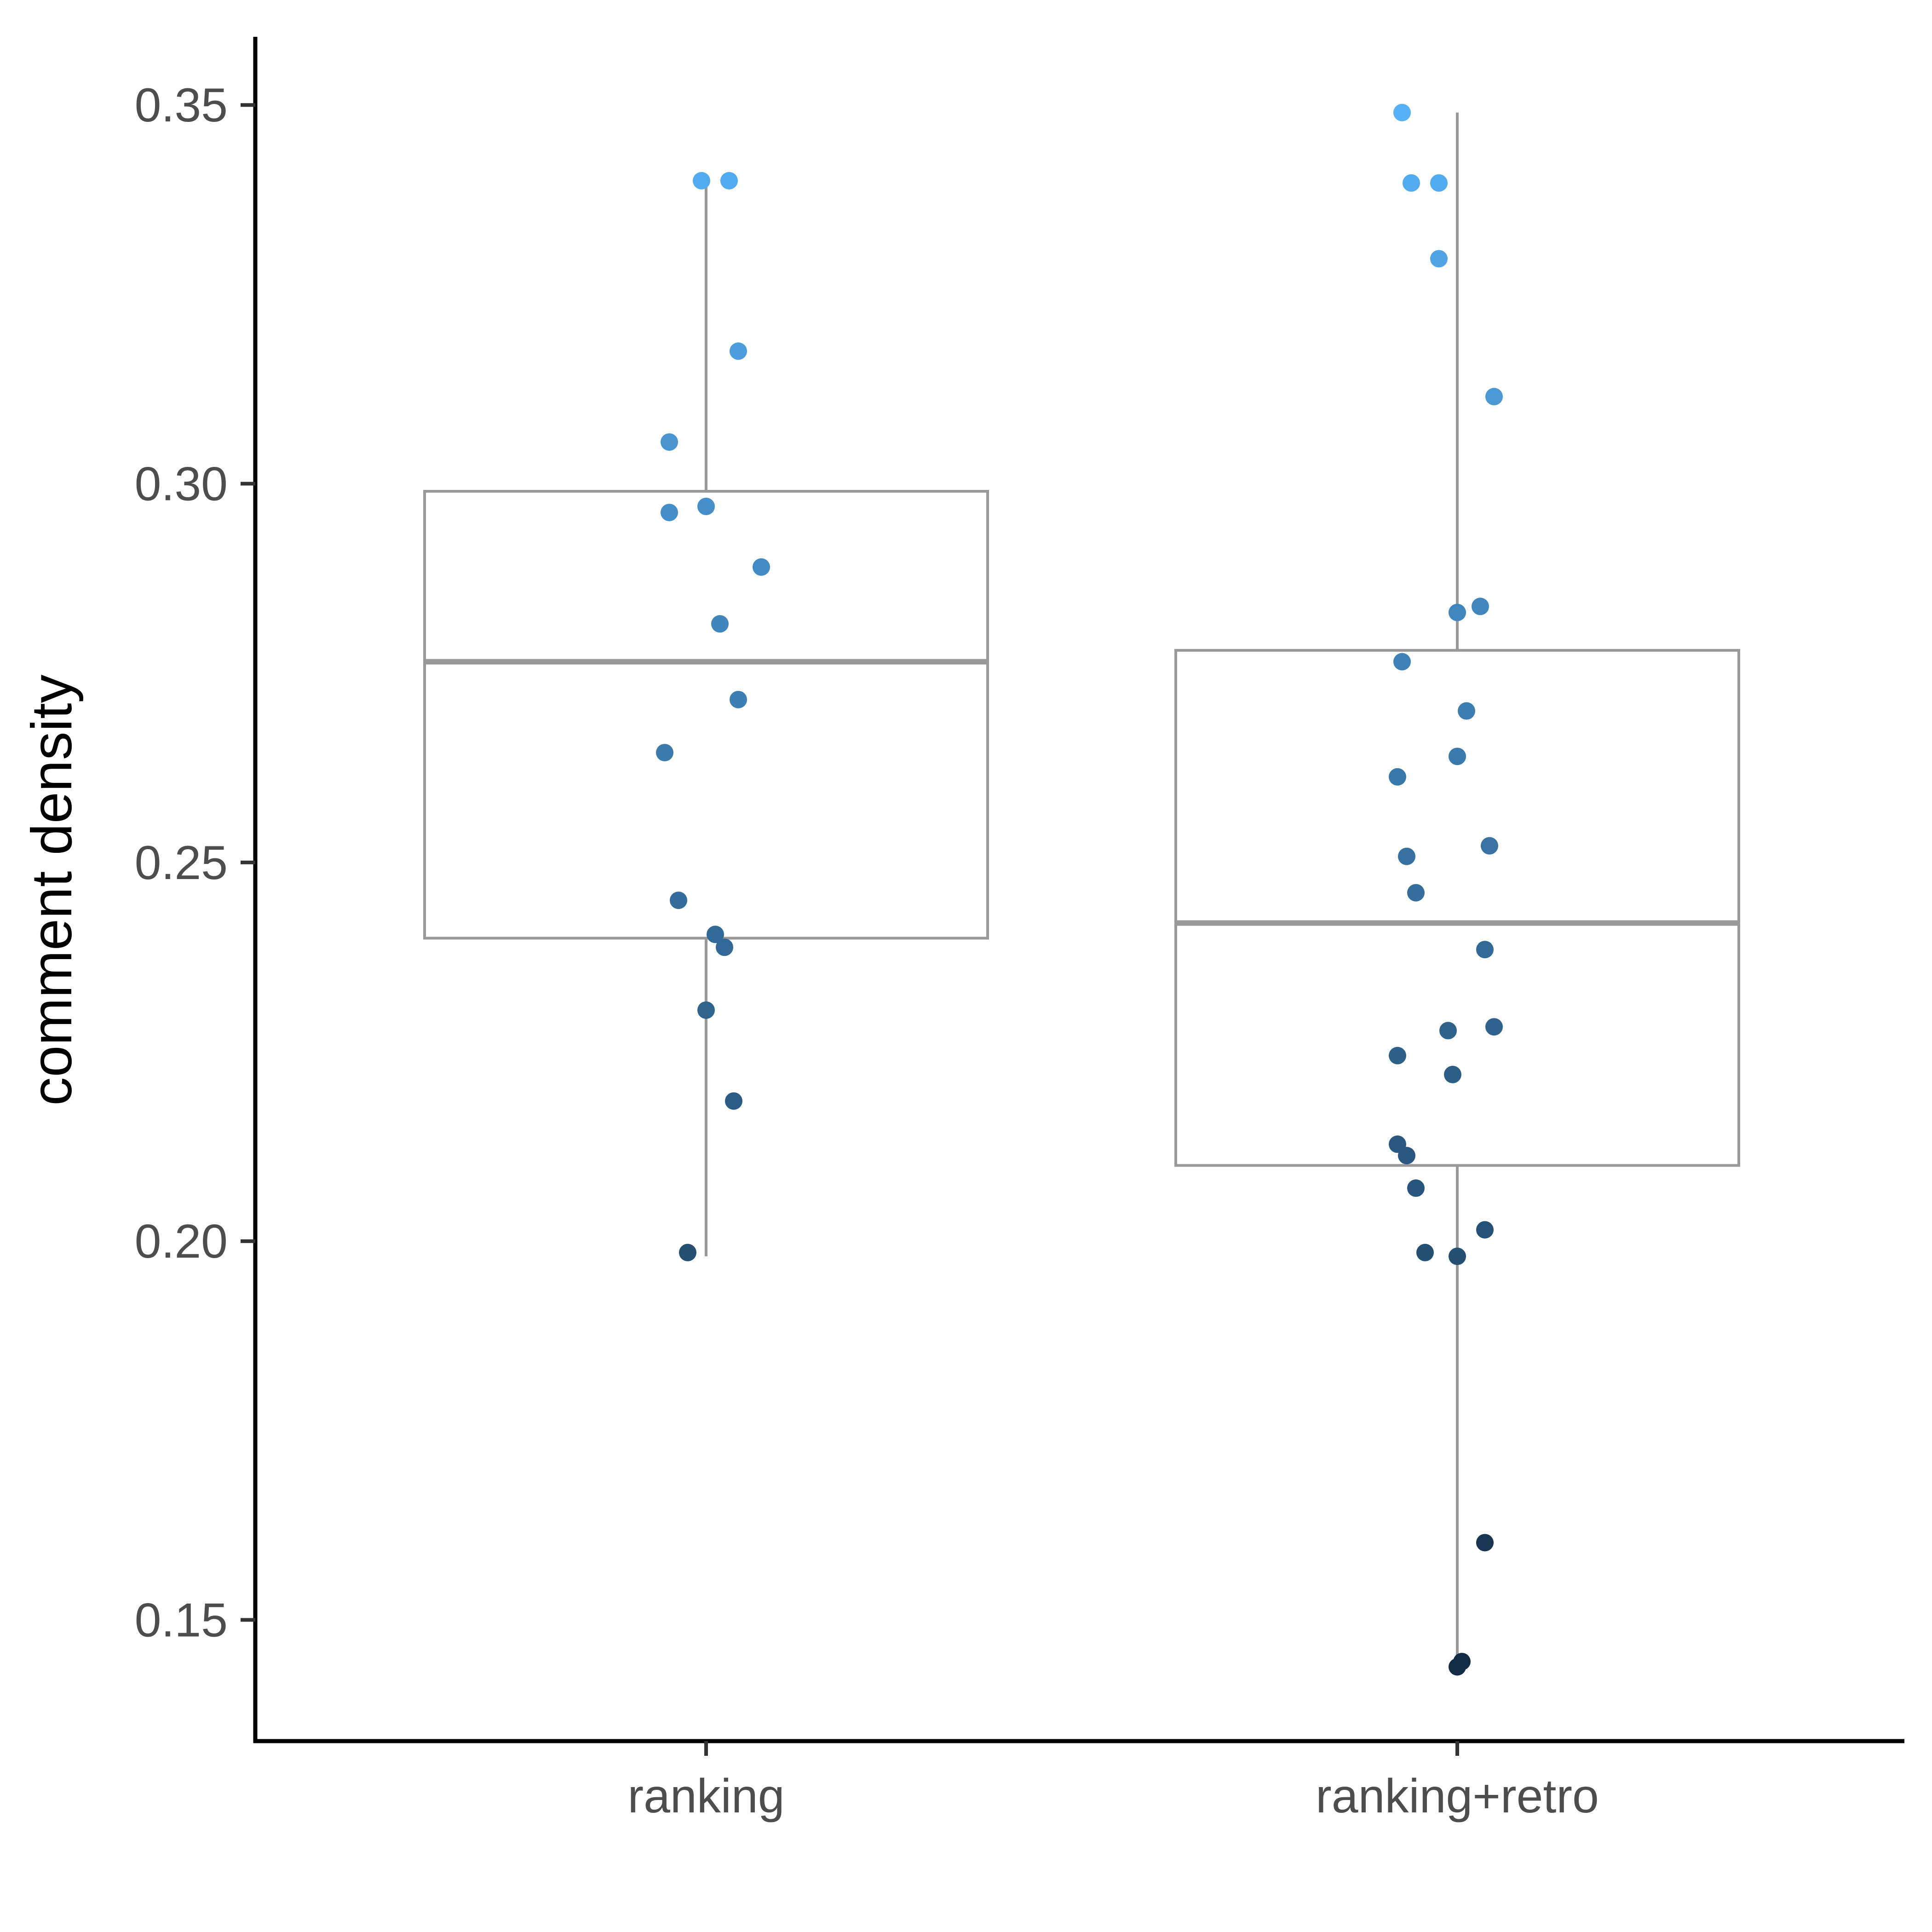 The width and height of the screenshot is (1932, 1932). I want to click on y-axis-title: comment density, so click(52, 889).